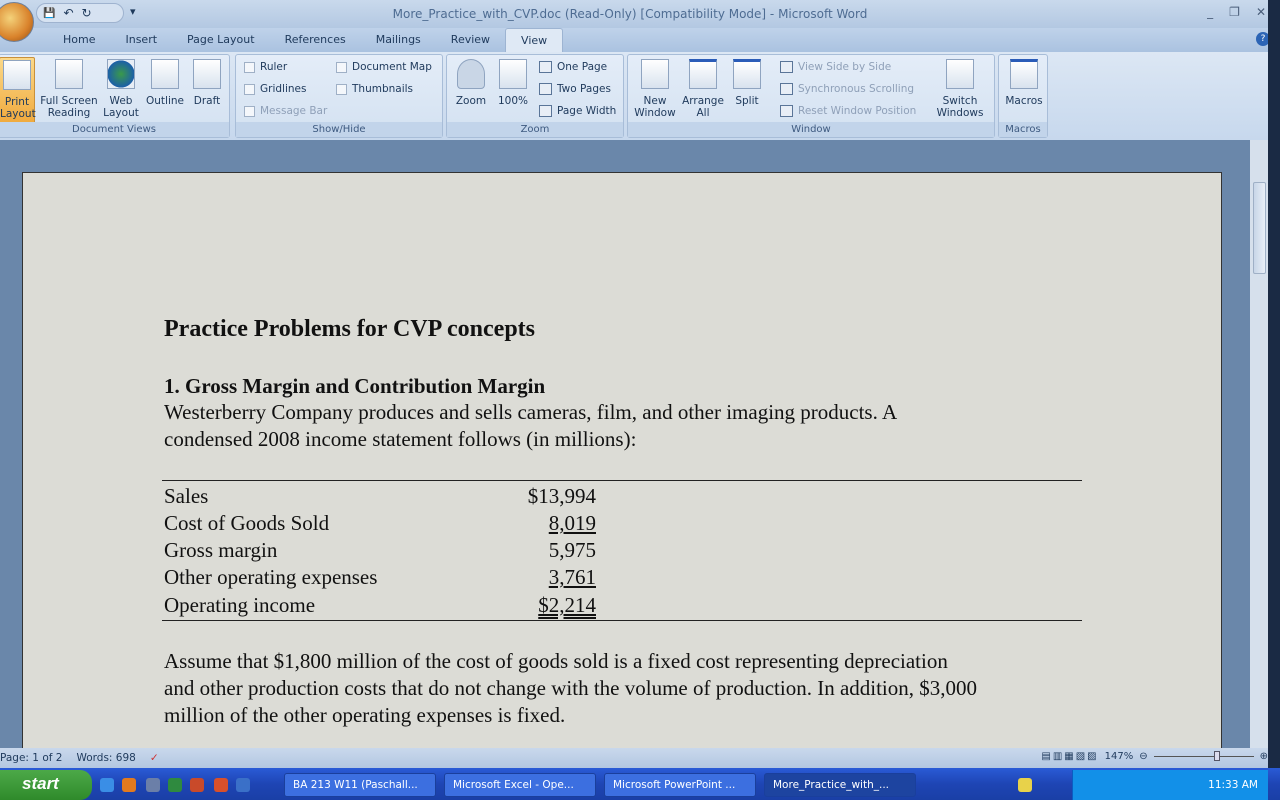 The height and width of the screenshot is (800, 1280). What do you see at coordinates (80, 13) in the screenshot?
I see `quick-access-toolbar: 💾 ↶ ↻` at bounding box center [80, 13].